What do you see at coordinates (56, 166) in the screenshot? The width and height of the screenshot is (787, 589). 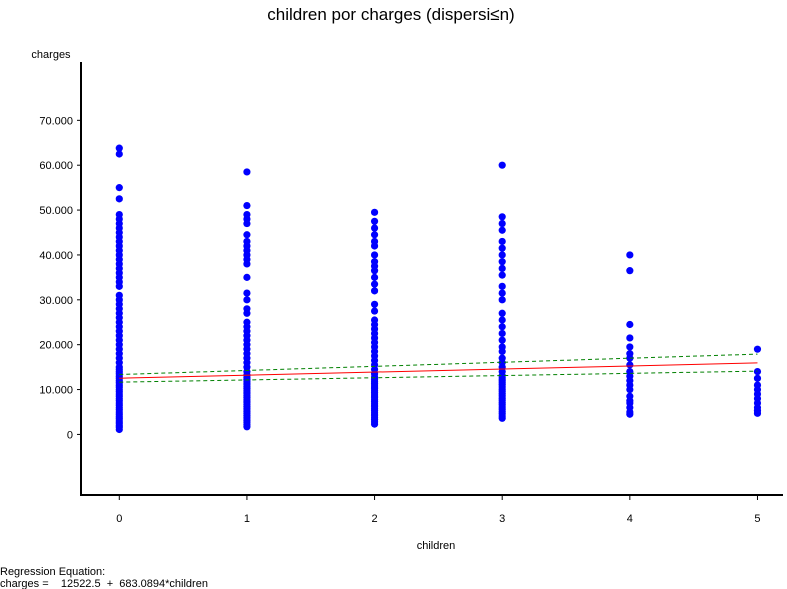 I see `y-tick-label: 60.000` at bounding box center [56, 166].